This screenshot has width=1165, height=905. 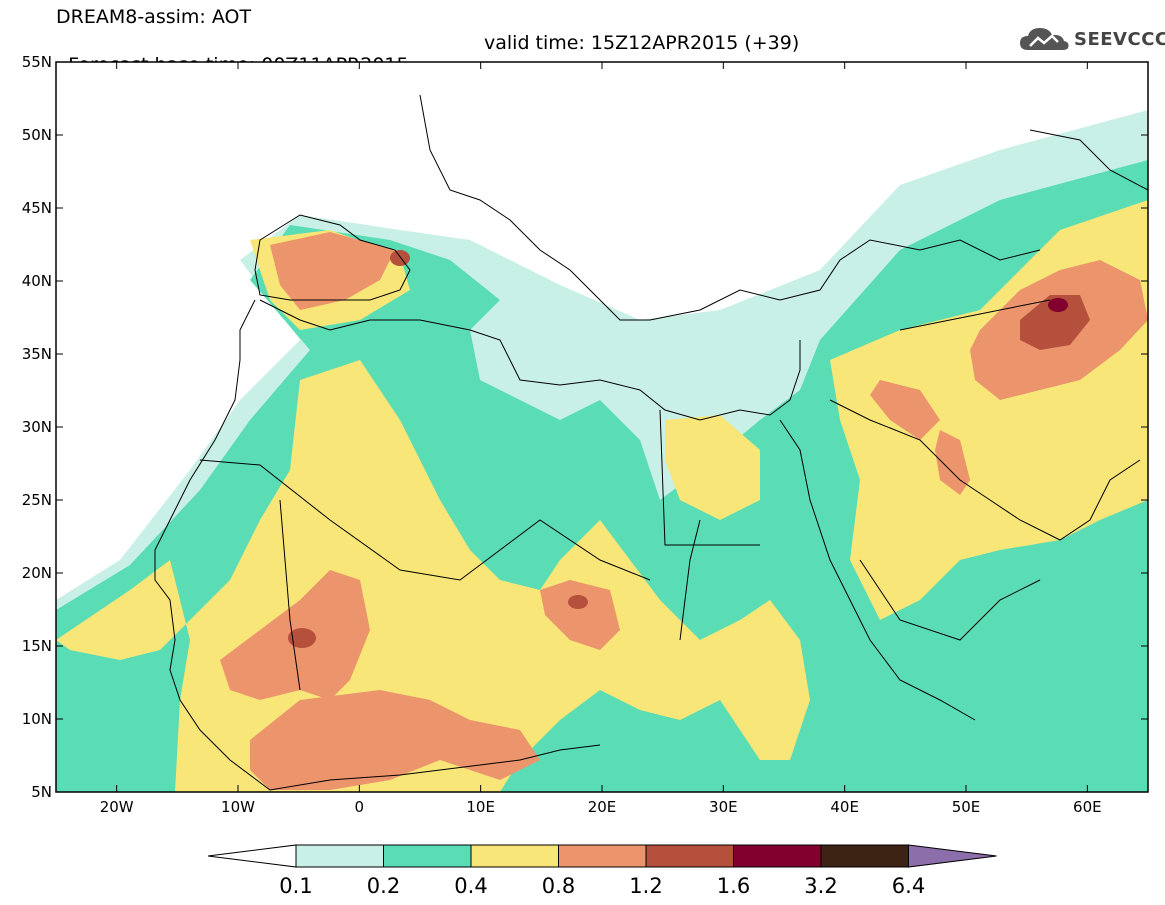 What do you see at coordinates (645, 886) in the screenshot?
I see `colorbar-level-label: 1.2` at bounding box center [645, 886].